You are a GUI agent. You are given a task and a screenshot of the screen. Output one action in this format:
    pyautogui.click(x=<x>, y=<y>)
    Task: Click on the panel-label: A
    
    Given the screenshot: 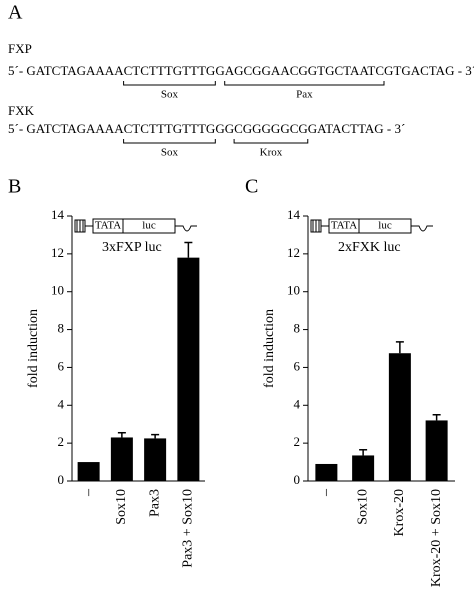 What is the action you would take?
    pyautogui.click(x=15, y=13)
    